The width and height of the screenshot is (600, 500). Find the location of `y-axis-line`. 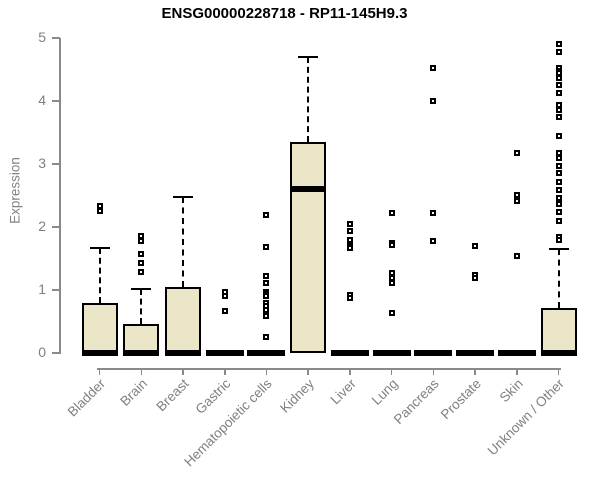

y-axis-line is located at coordinates (60, 196).